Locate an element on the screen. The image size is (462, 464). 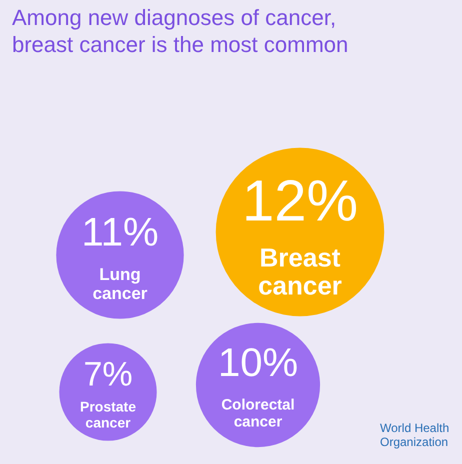
text: World Health Organization is located at coordinates (415, 435).